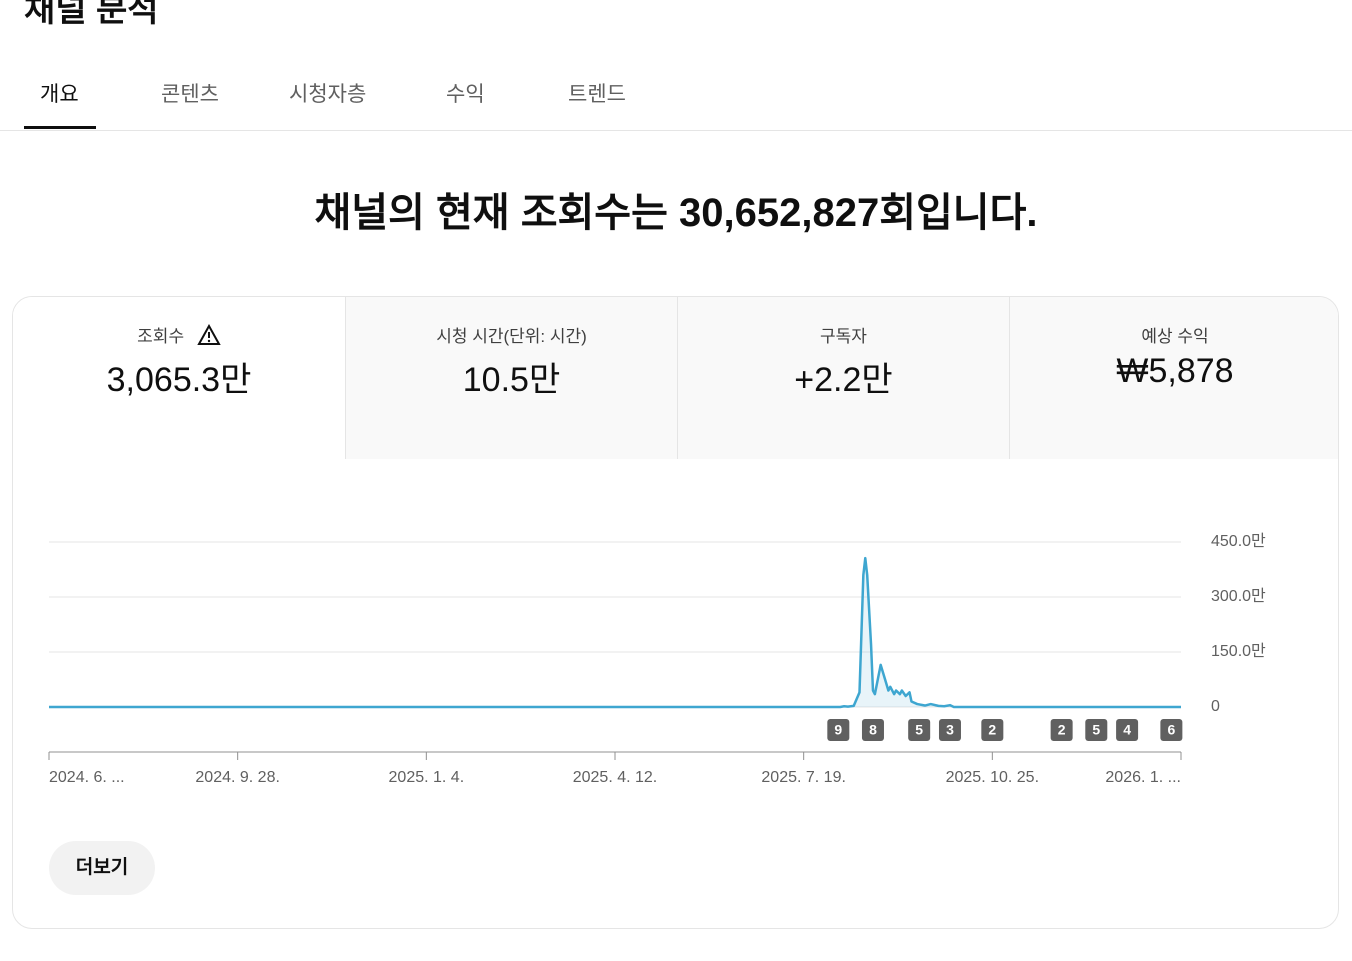  Describe the element at coordinates (676, 213) in the screenshot. I see `headline: 채널의 현재 조회수는 30,652,827회입니다.` at that location.